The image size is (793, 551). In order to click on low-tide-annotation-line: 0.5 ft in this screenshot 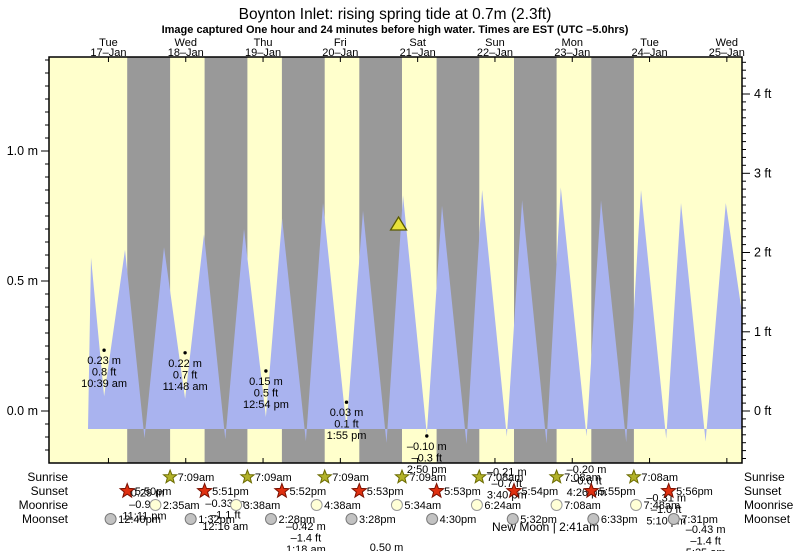, I will do `click(266, 394)`.